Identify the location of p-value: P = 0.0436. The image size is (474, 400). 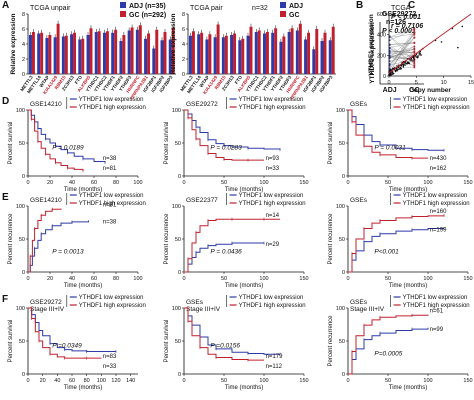
(226, 252).